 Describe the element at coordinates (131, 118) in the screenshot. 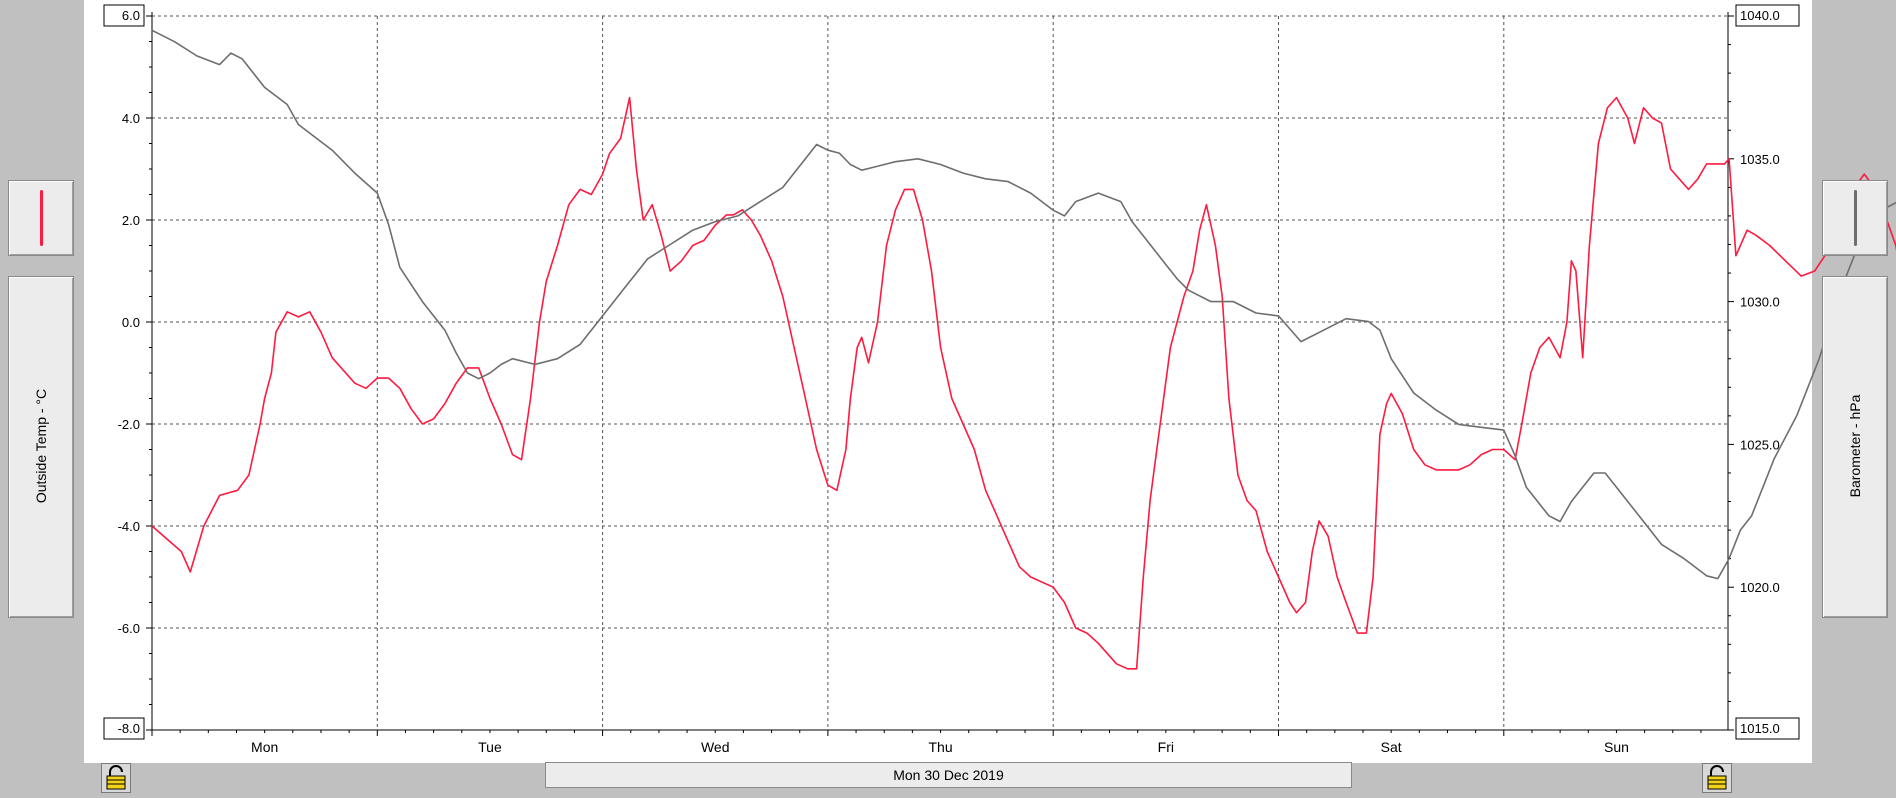

I see `left-axis-tick-label: 4.0` at that location.